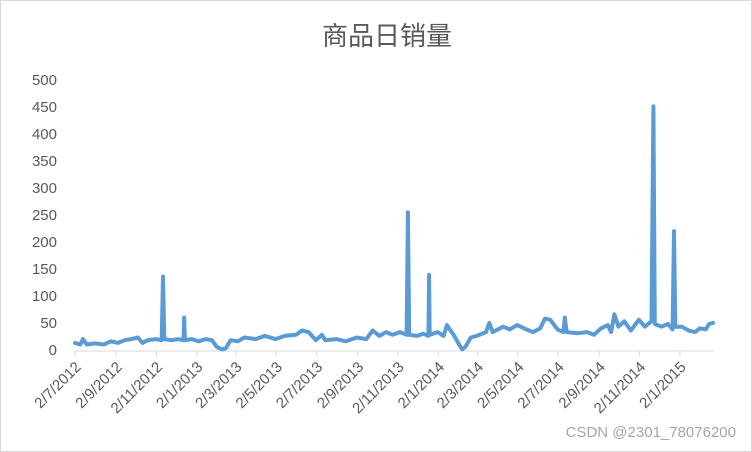 This screenshot has width=752, height=452. What do you see at coordinates (387, 36) in the screenshot?
I see `chart-title: 商品日销量` at bounding box center [387, 36].